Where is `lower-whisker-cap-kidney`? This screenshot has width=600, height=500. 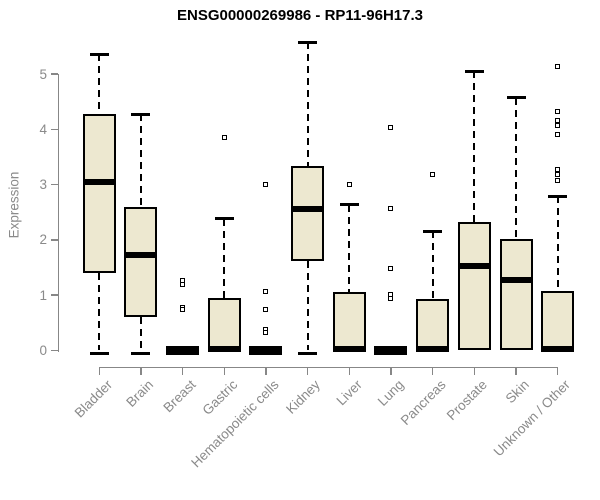 lower-whisker-cap-kidney is located at coordinates (308, 353).